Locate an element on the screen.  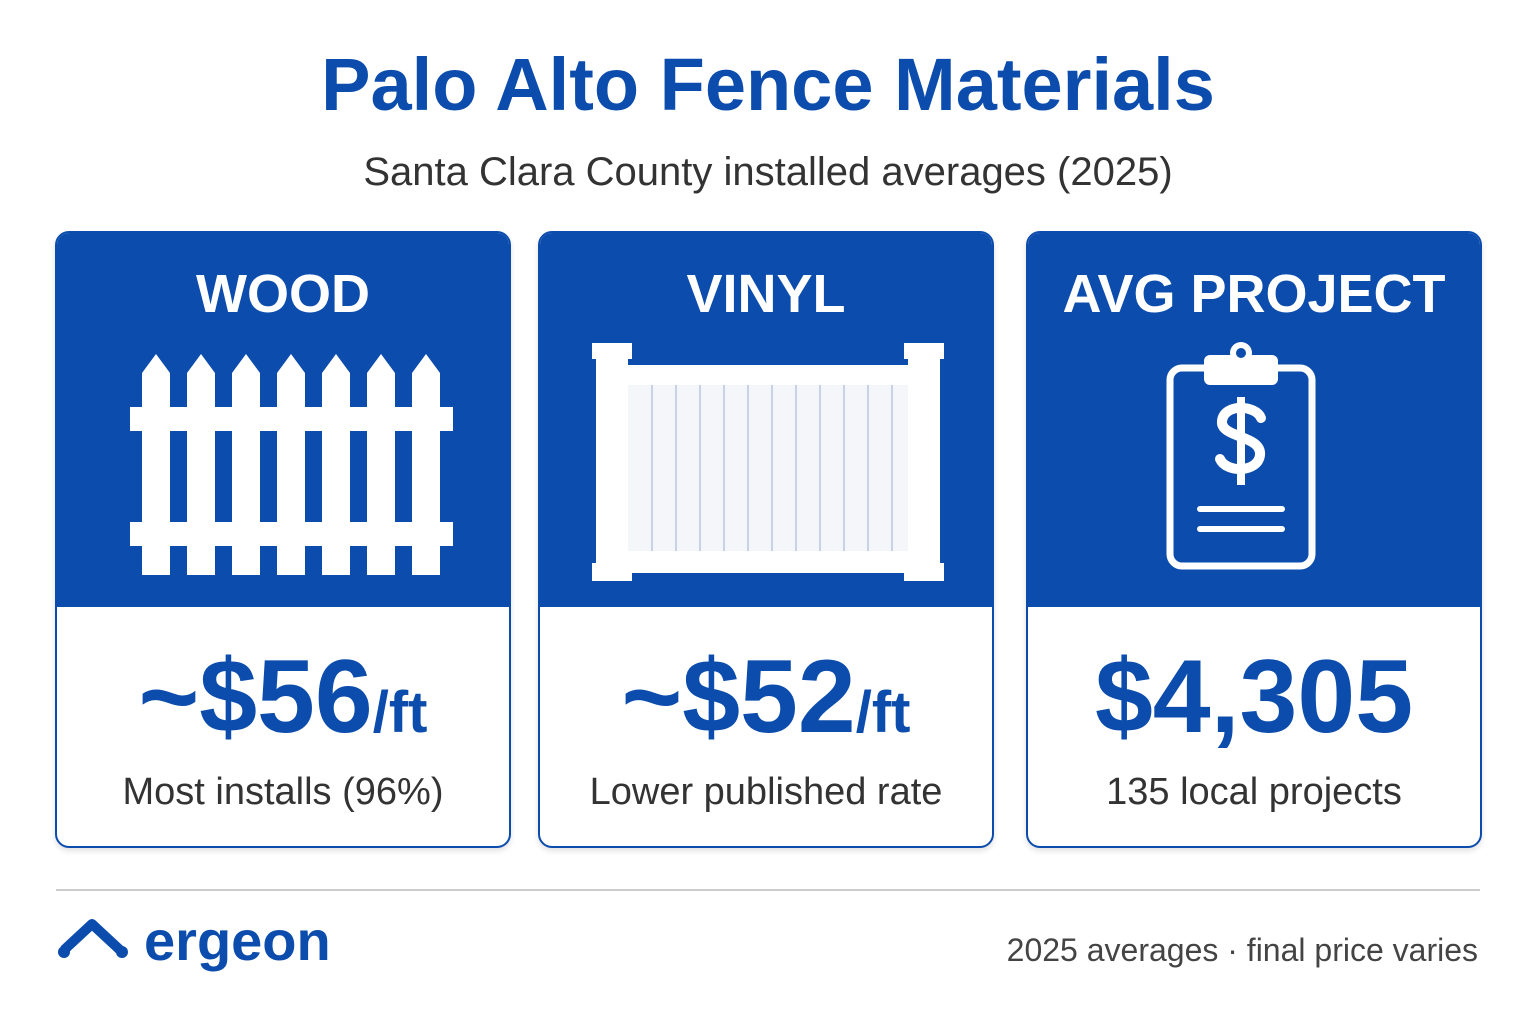
footnote: 2025 averages · final price varies is located at coordinates (1242, 950).